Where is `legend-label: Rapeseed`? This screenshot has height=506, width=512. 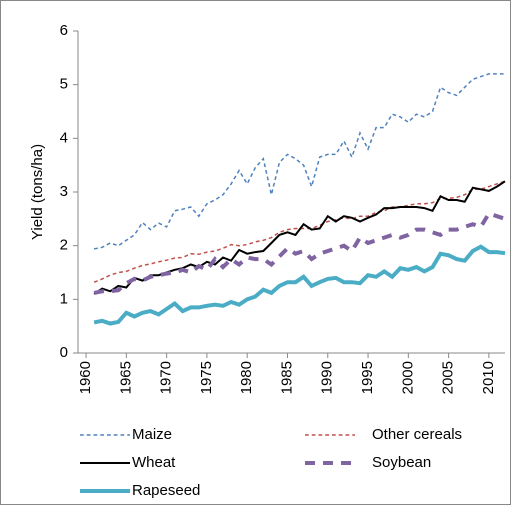 legend-label: Rapeseed is located at coordinates (166, 490).